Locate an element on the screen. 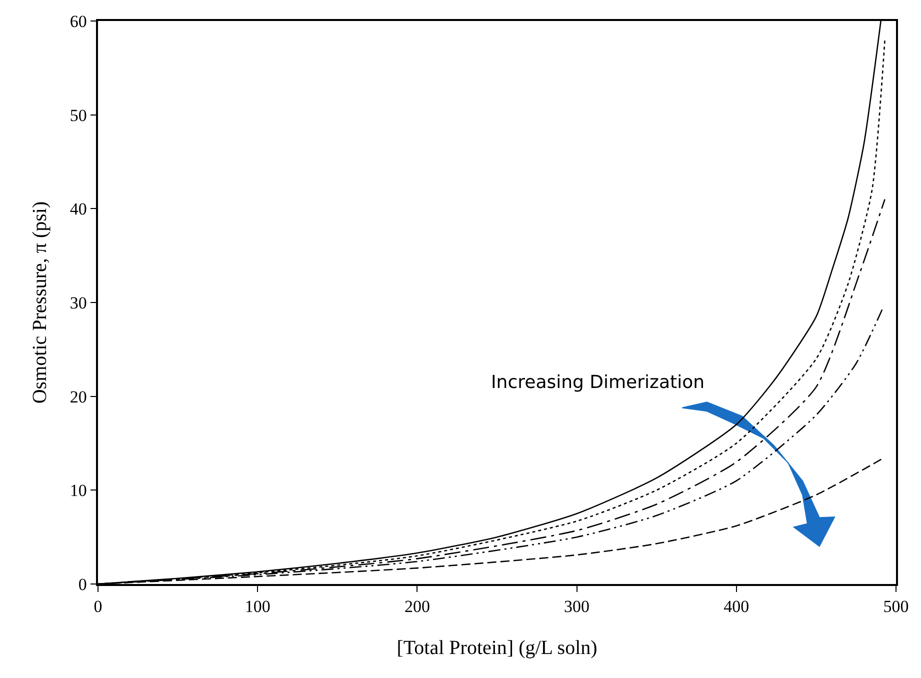 This screenshot has width=921, height=678. x-tick-label: 200 is located at coordinates (417, 606).